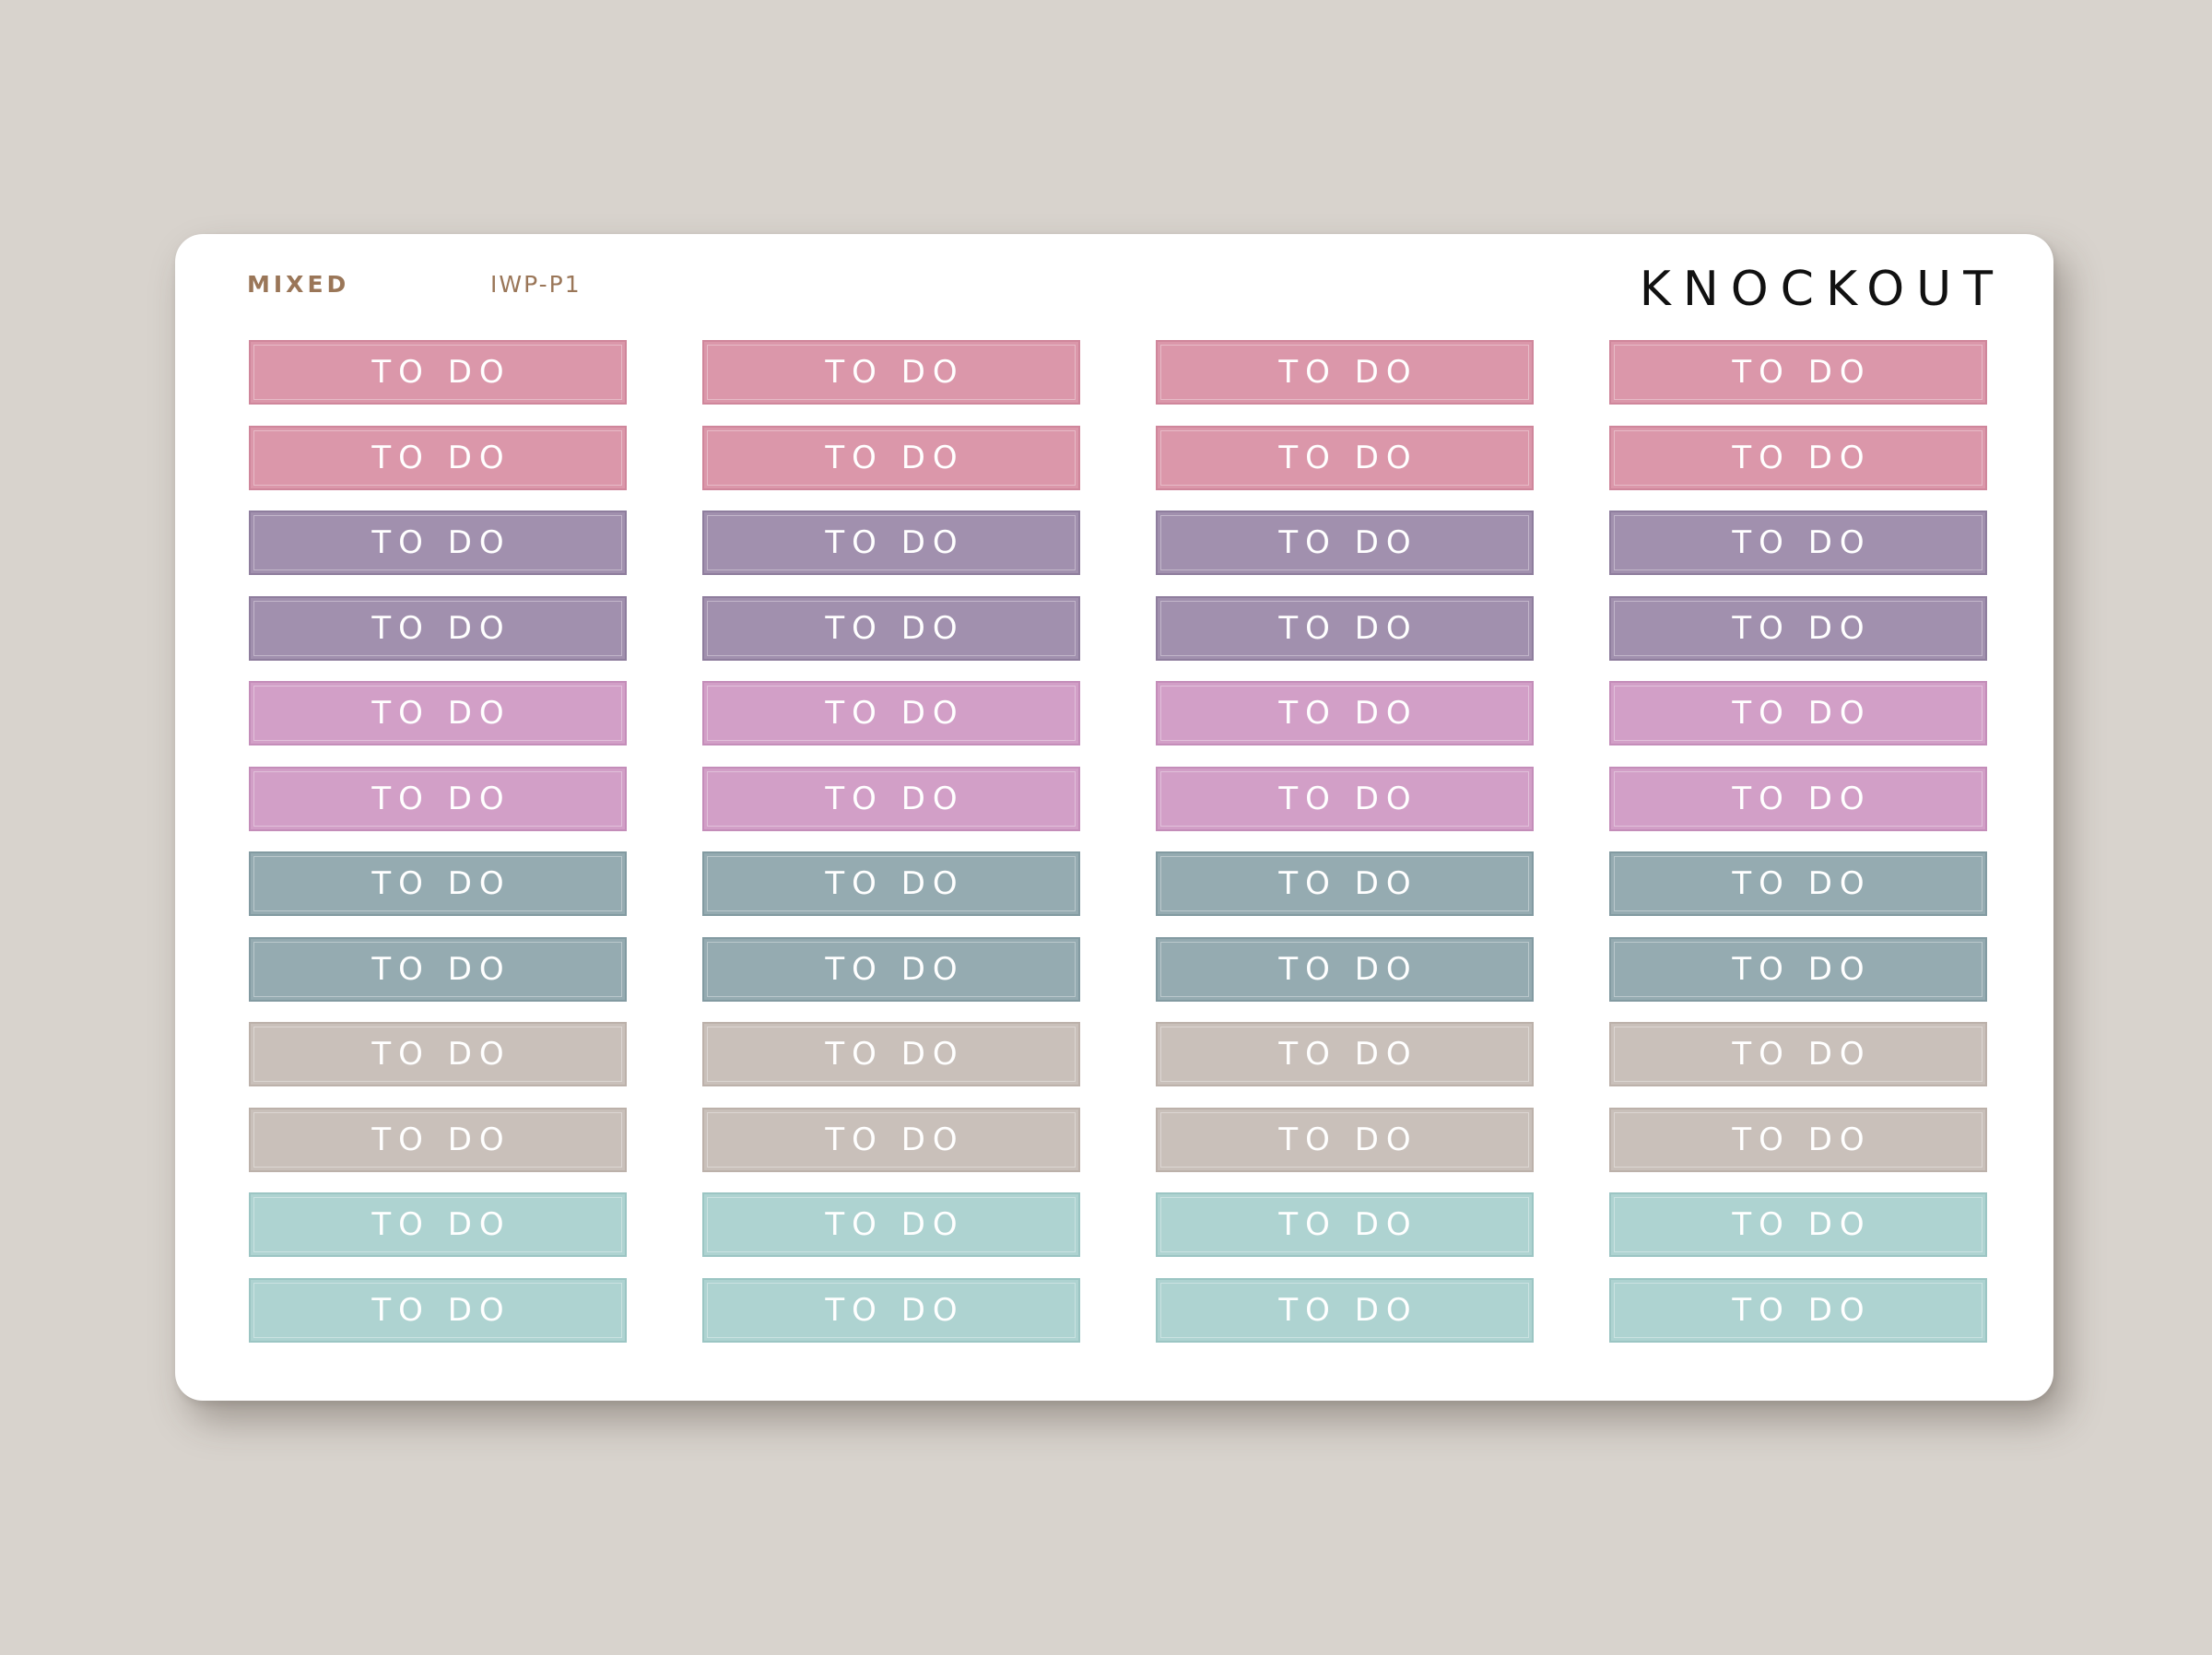  Describe the element at coordinates (536, 284) in the screenshot. I see `product-code: IWP-P1` at that location.